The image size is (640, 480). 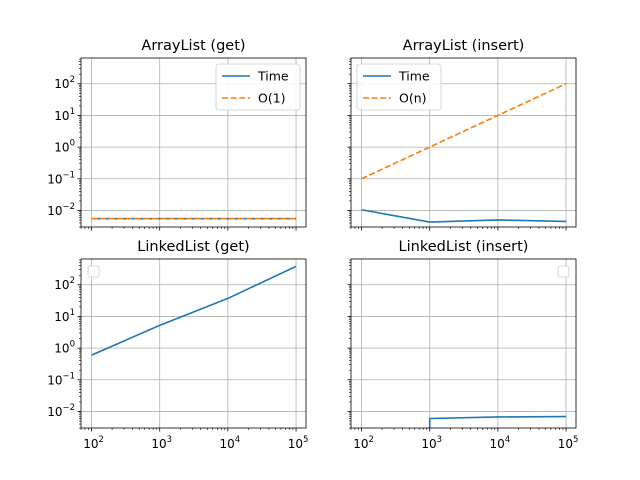 I want to click on series-line-time, so click(x=464, y=215).